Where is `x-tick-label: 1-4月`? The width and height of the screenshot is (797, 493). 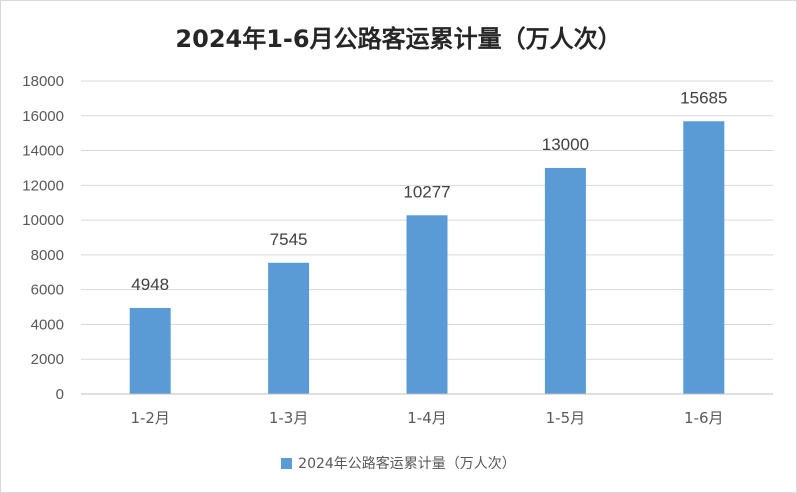
x-tick-label: 1-4月 is located at coordinates (427, 418).